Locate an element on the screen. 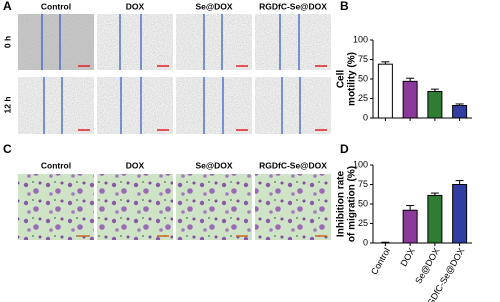 This screenshot has width=500, height=302. y-axis-label: of migration (%) is located at coordinates (352, 204).